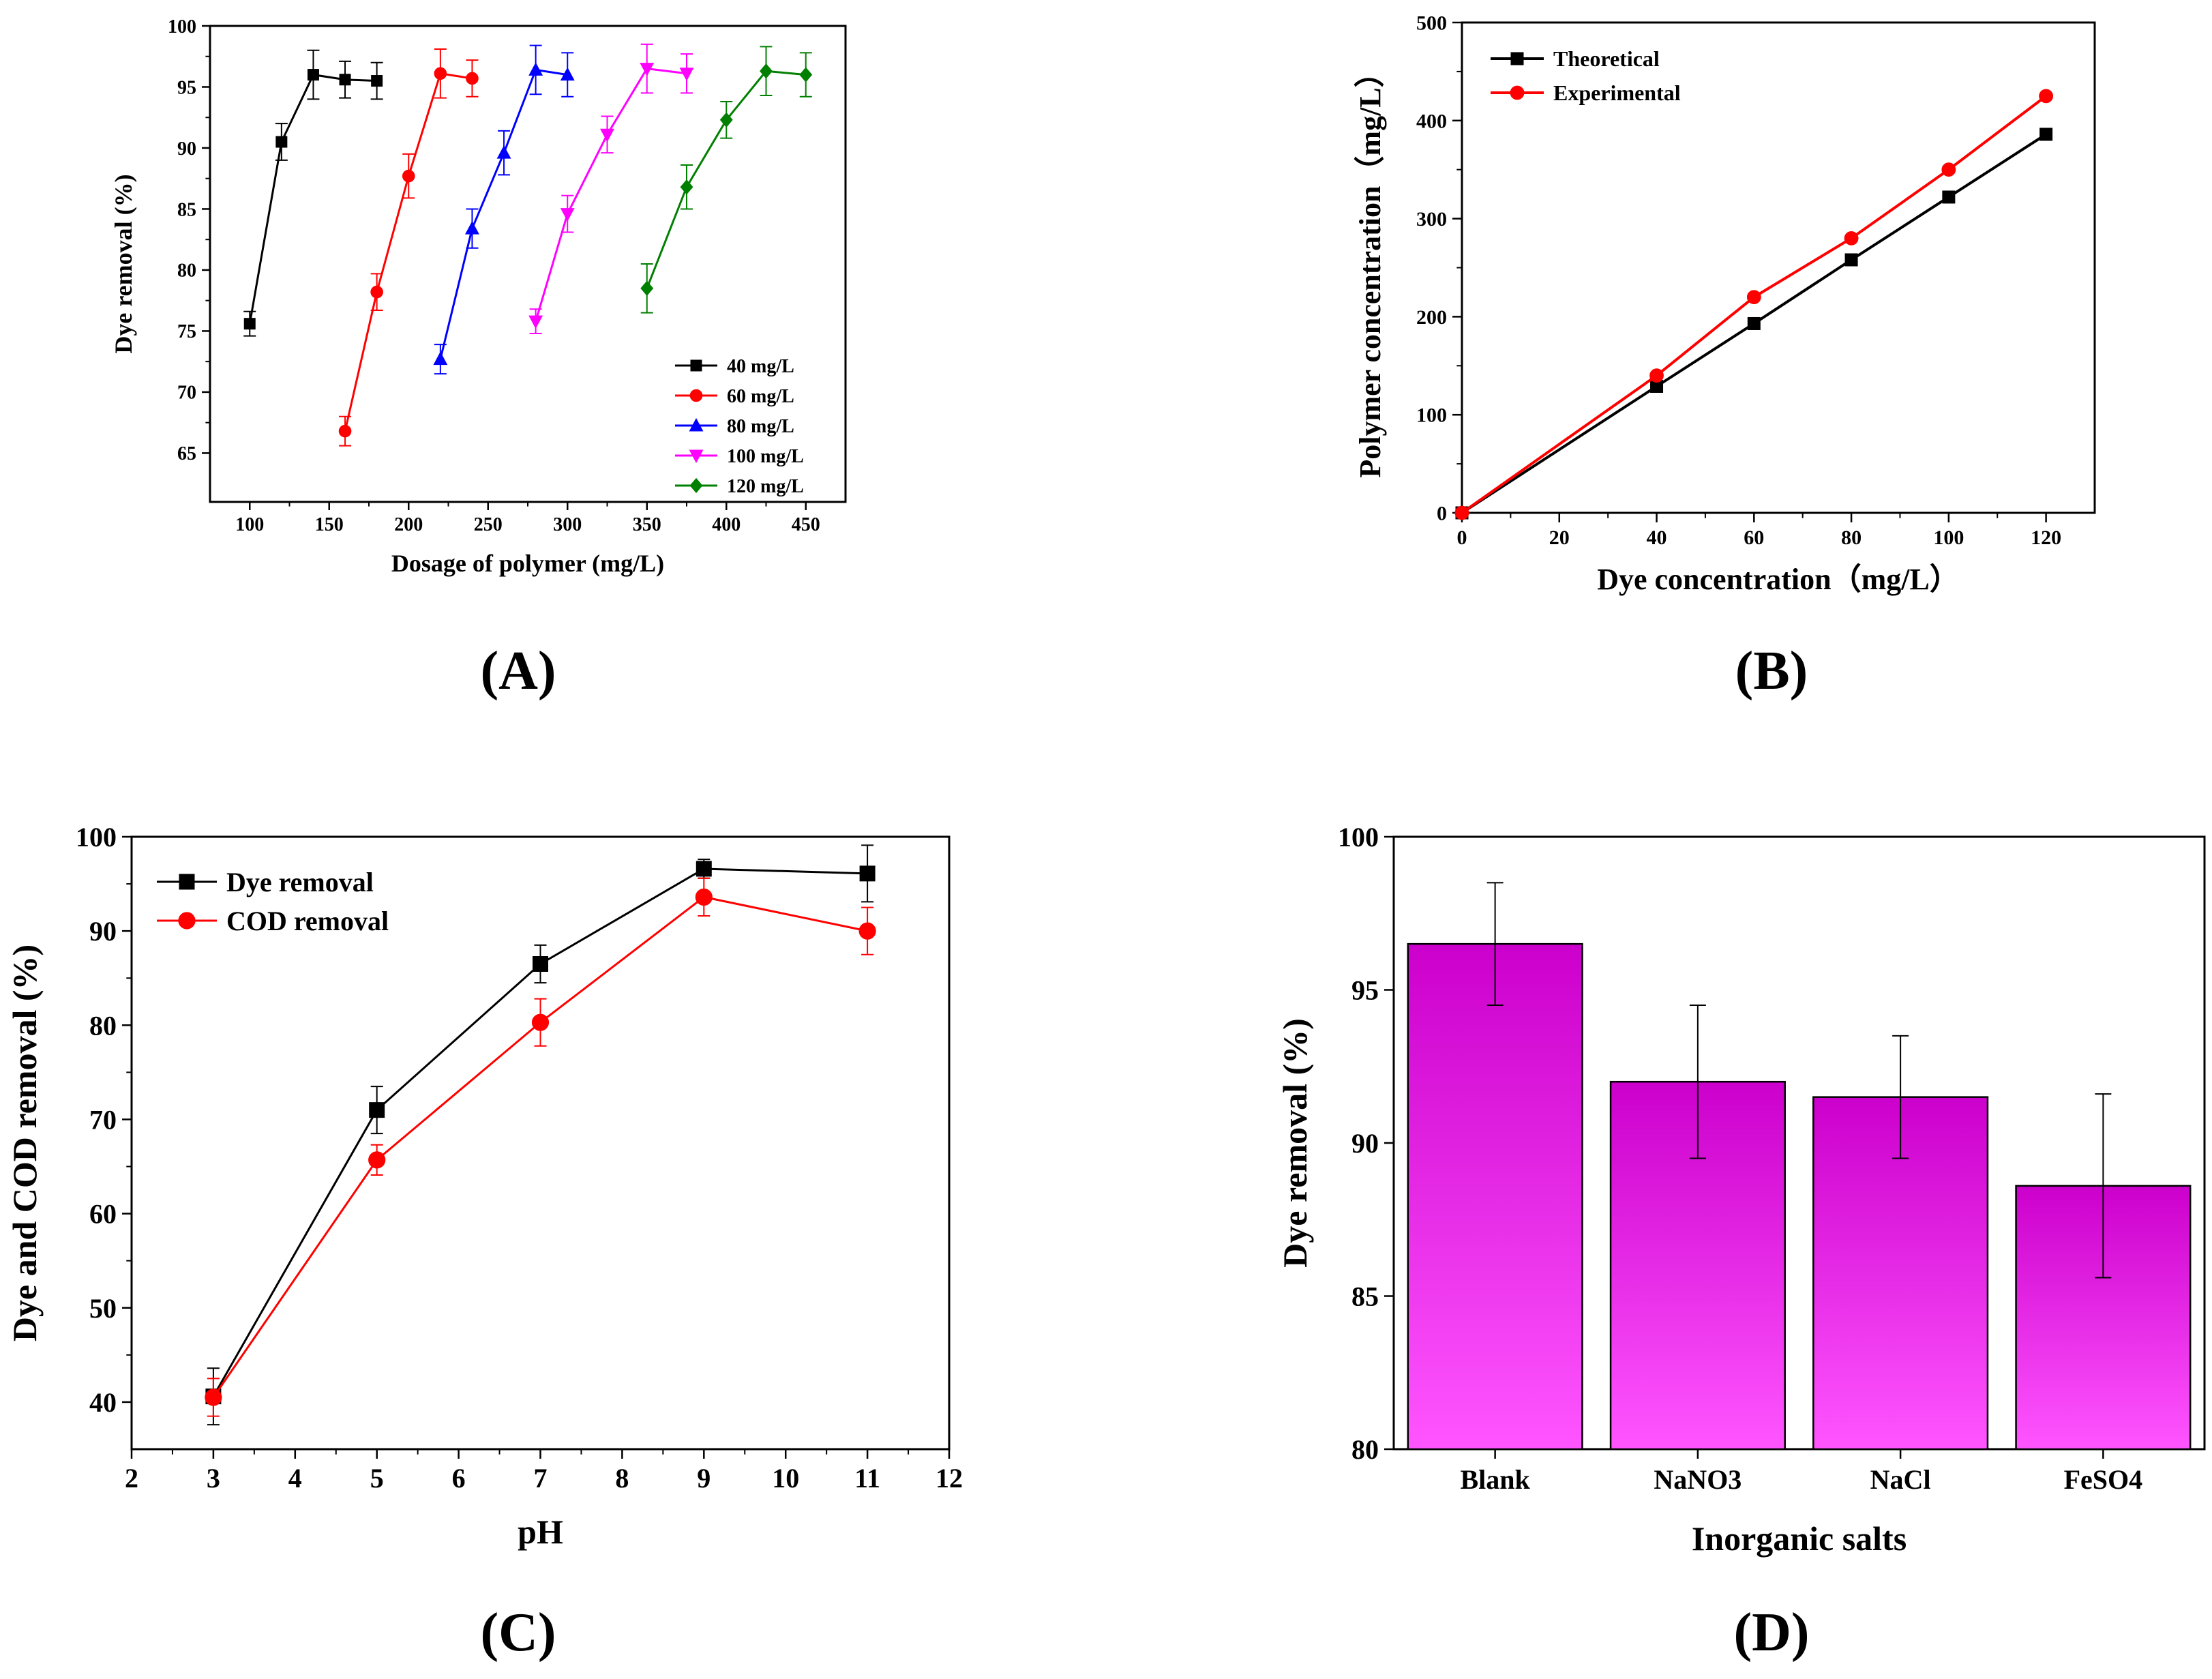 The image size is (2212, 1679). Describe the element at coordinates (760, 366) in the screenshot. I see `legend-label-40-mg-l: 40 mg/L` at that location.